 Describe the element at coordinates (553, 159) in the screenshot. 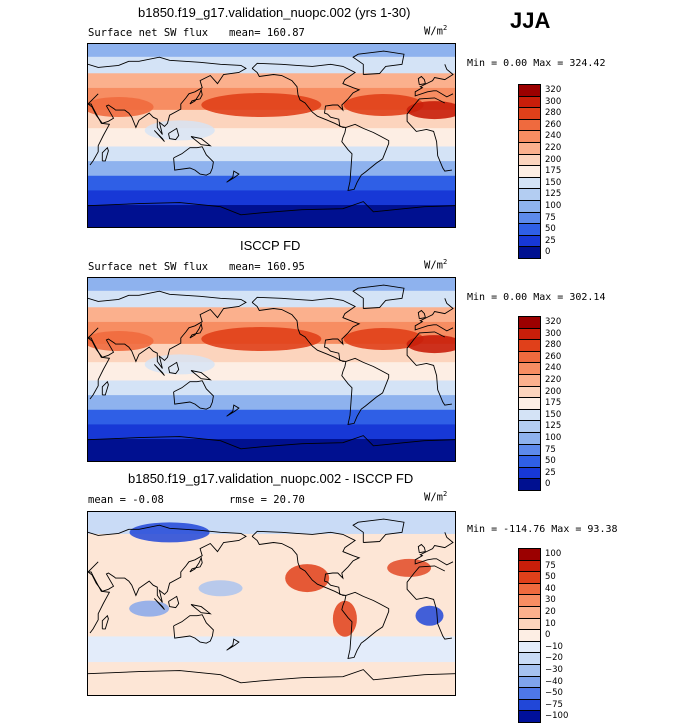

I see `colorbar-label: 200` at that location.